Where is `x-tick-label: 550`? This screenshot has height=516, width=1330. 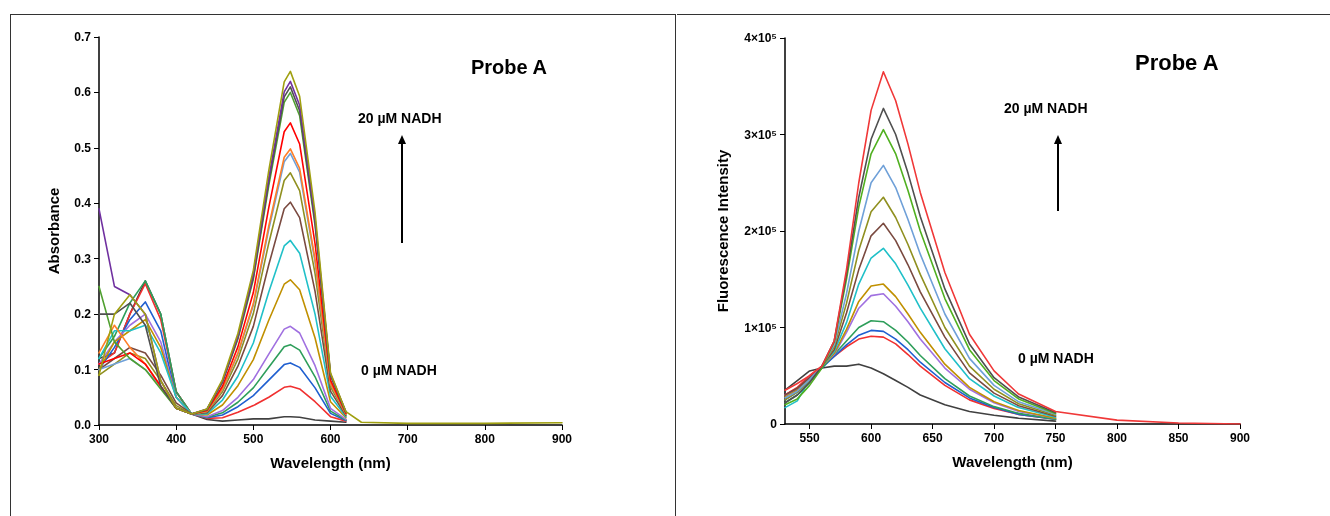
x-tick-label: 550 is located at coordinates (809, 438).